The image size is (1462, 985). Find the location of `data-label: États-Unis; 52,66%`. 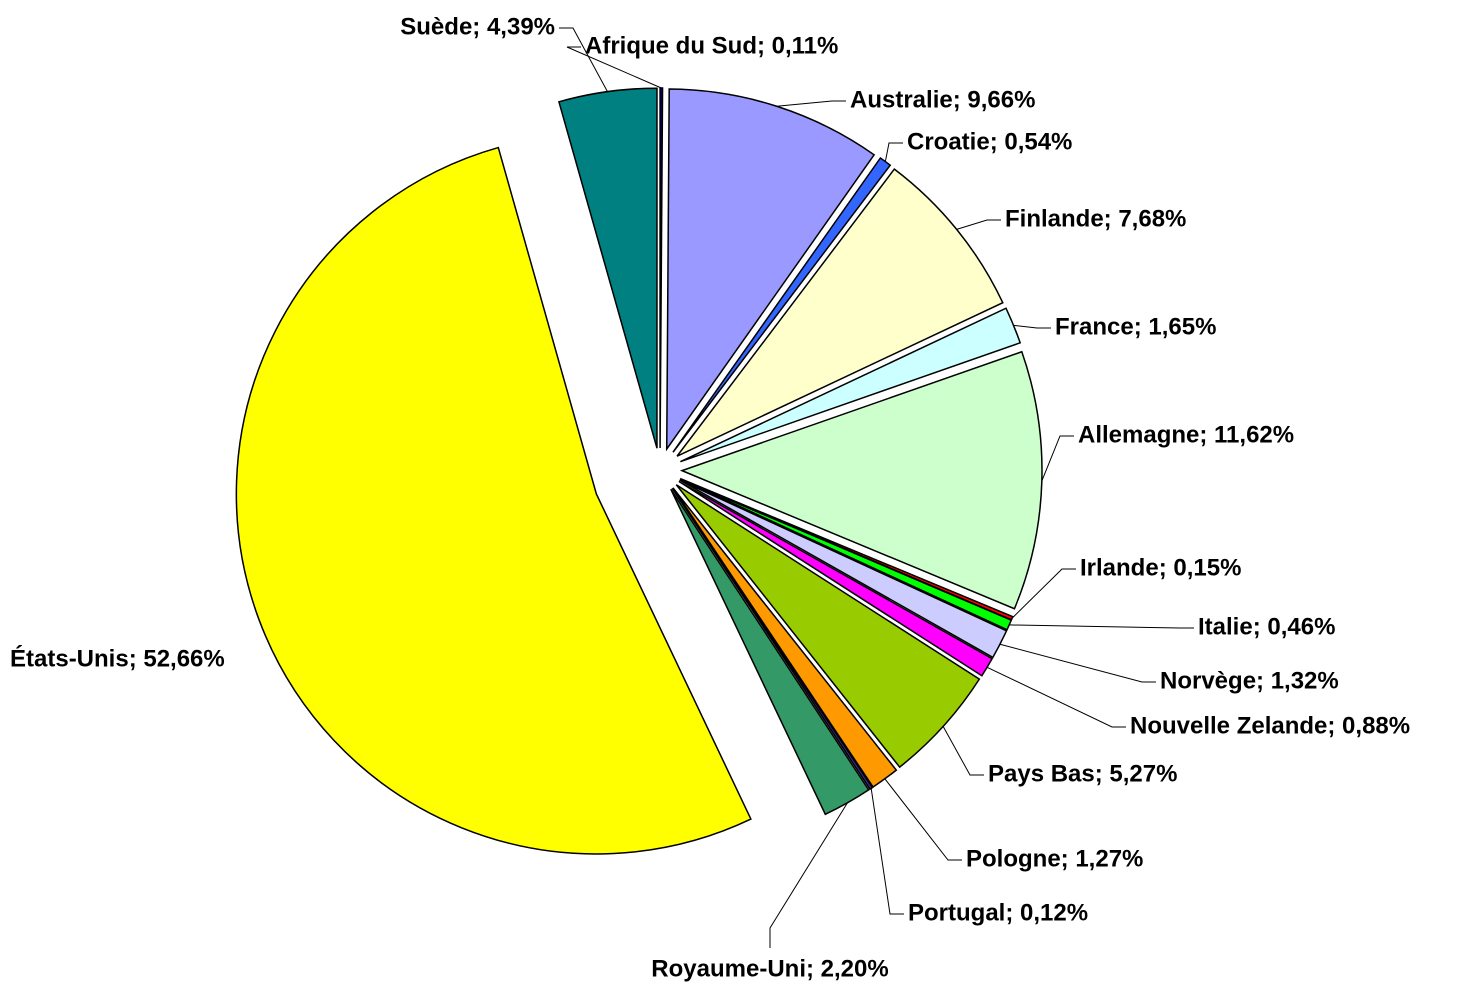

data-label: États-Unis; 52,66% is located at coordinates (117, 658).